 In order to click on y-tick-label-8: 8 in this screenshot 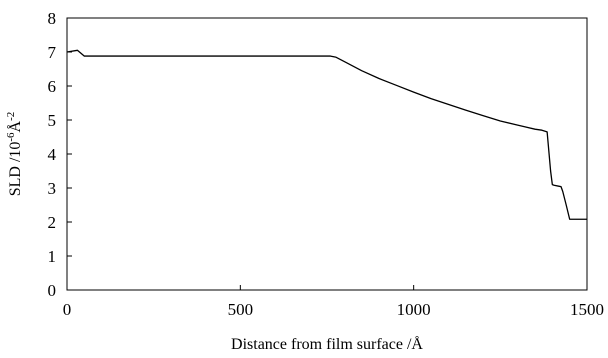, I will do `click(52, 18)`.